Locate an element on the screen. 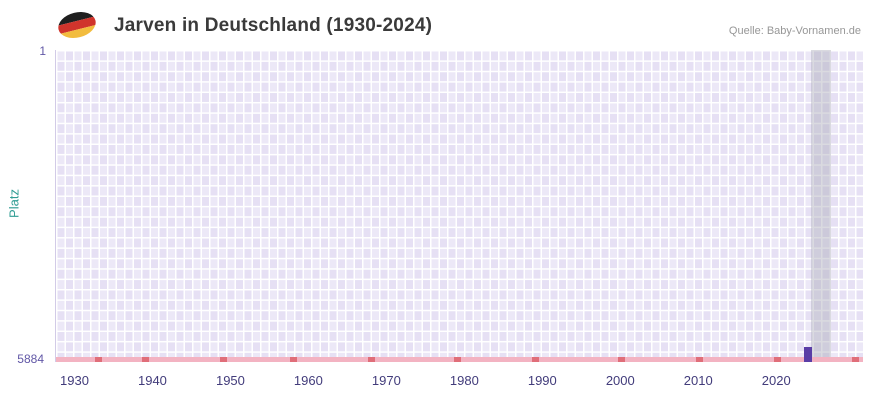 This screenshot has width=873, height=402. x-tick-label: 1990 is located at coordinates (542, 380).